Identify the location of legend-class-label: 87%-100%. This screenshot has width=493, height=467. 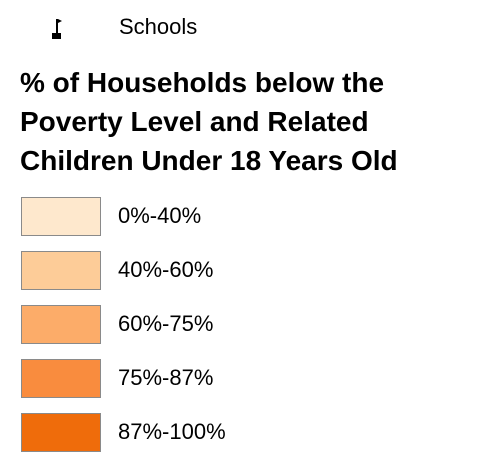
(172, 431).